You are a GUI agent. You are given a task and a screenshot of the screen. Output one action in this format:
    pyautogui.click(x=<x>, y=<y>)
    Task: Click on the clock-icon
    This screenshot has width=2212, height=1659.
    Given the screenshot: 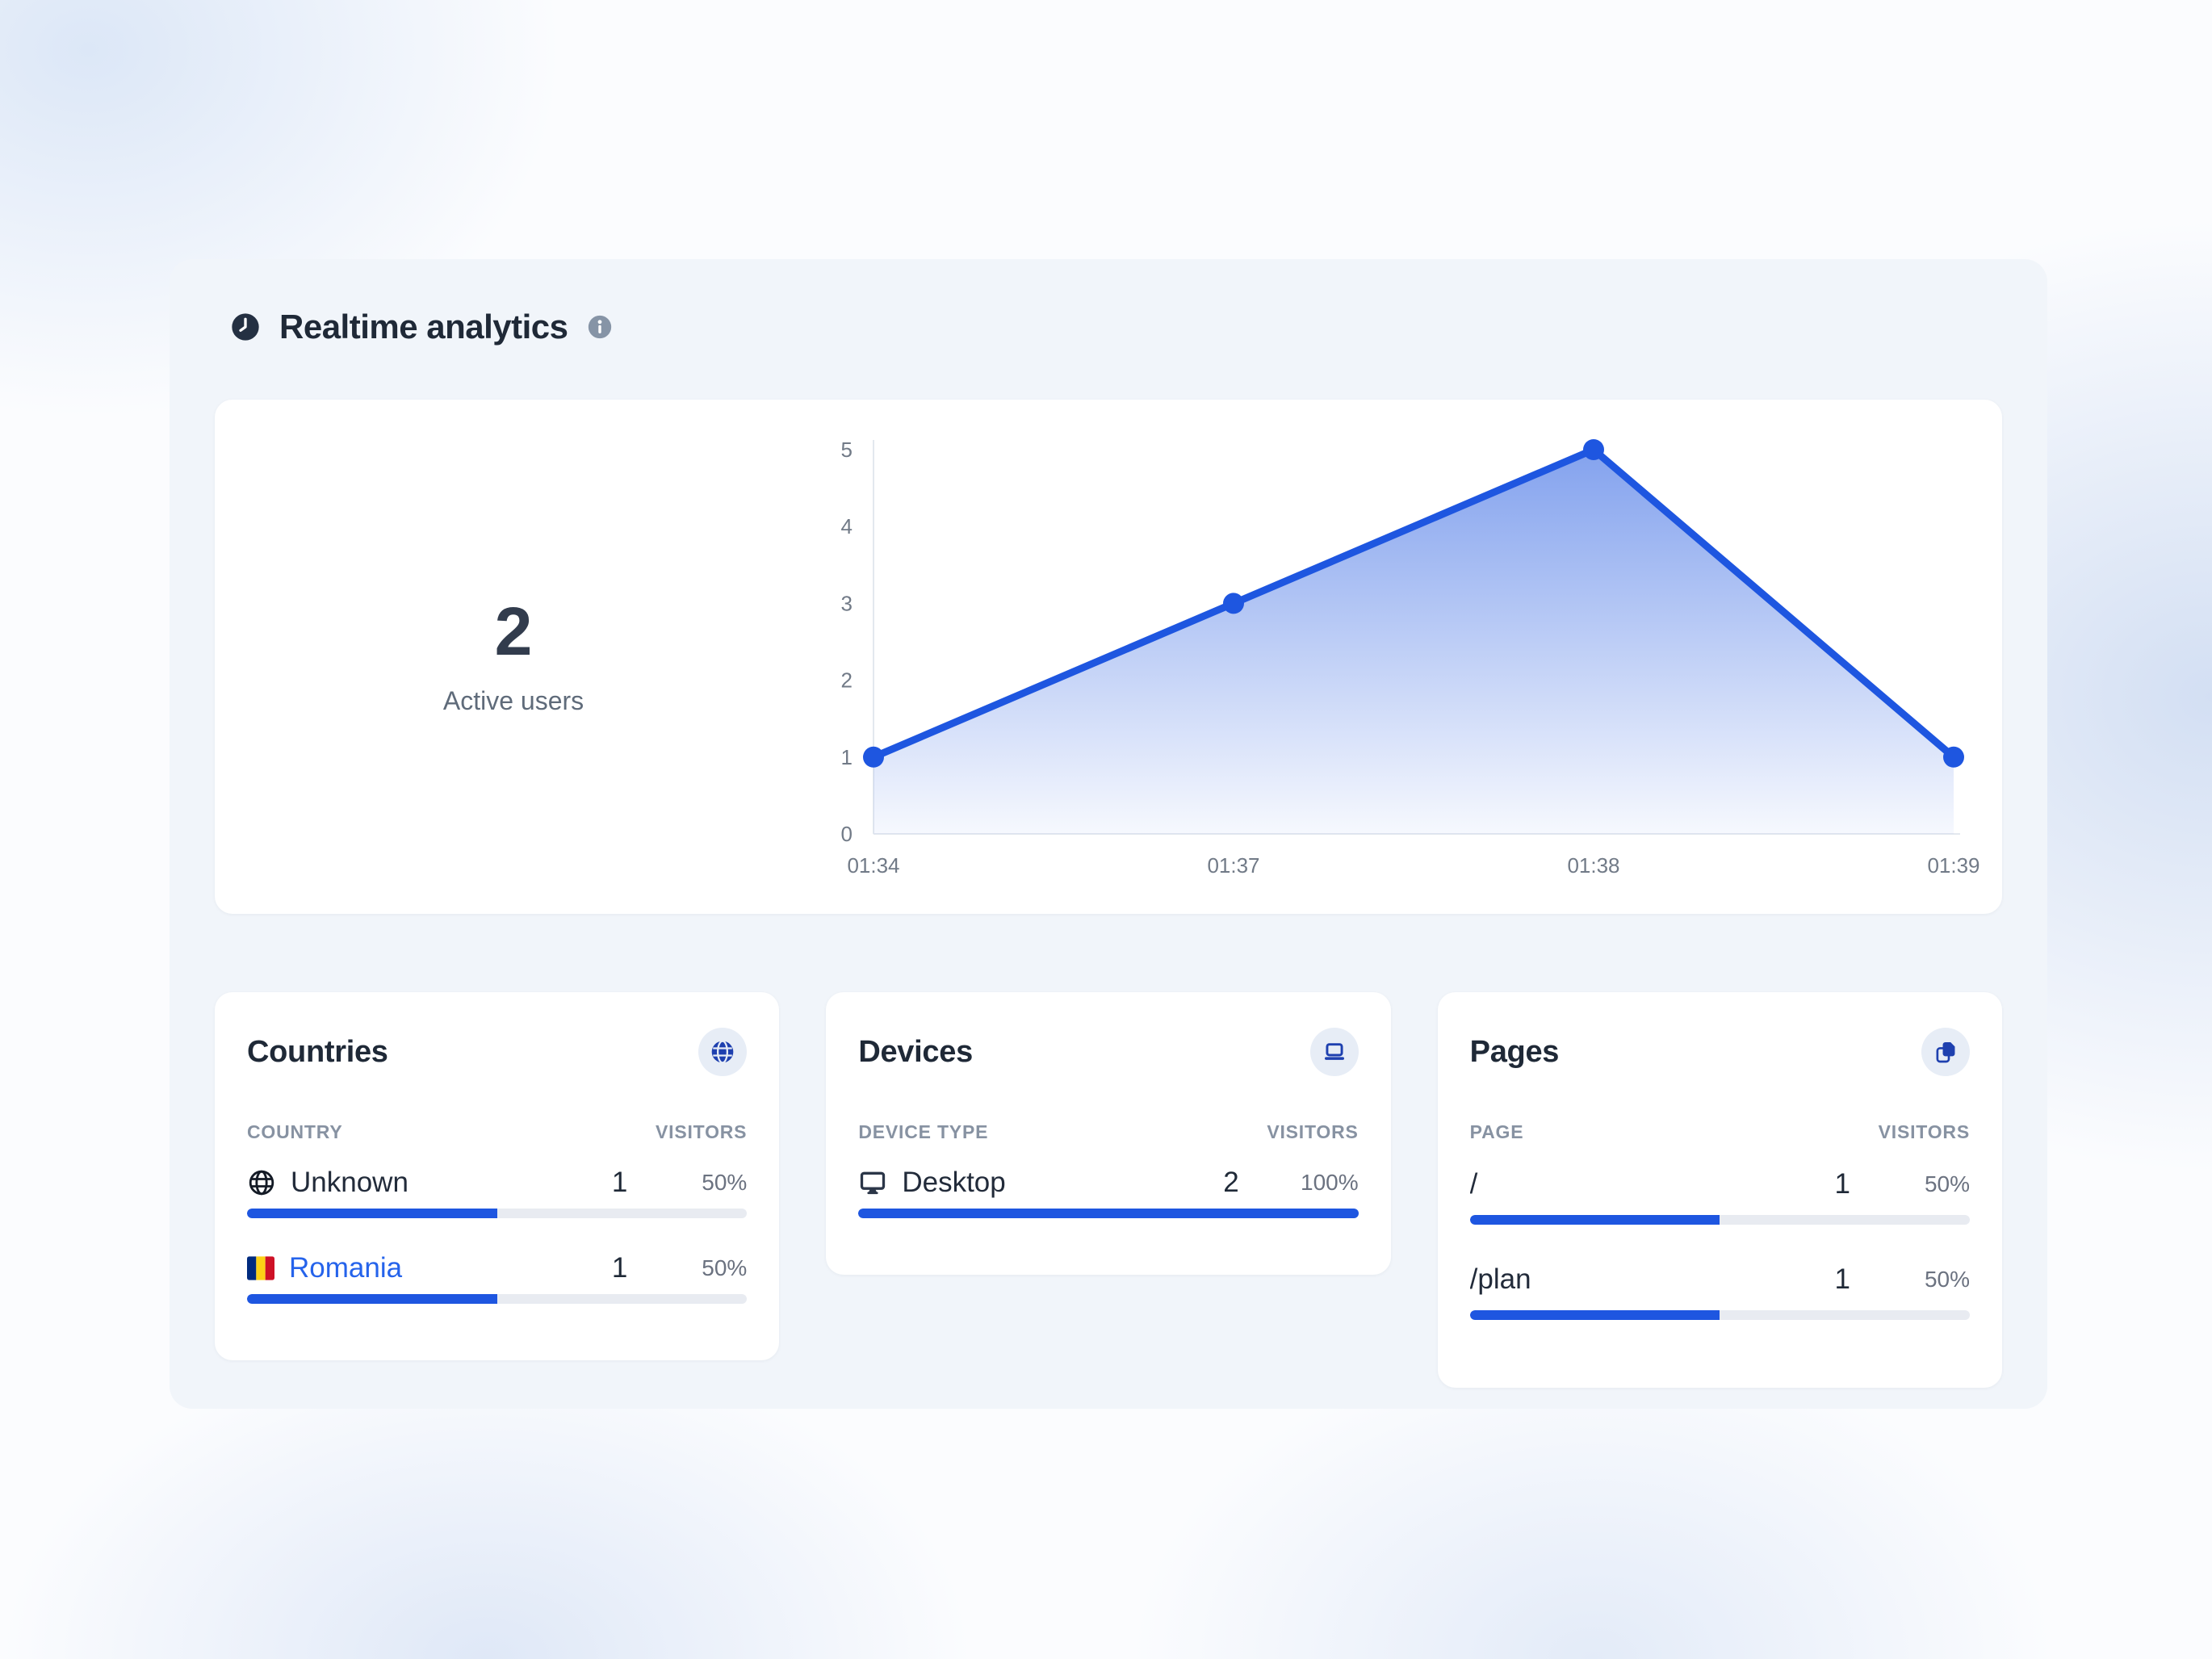 What is the action you would take?
    pyautogui.click(x=245, y=327)
    